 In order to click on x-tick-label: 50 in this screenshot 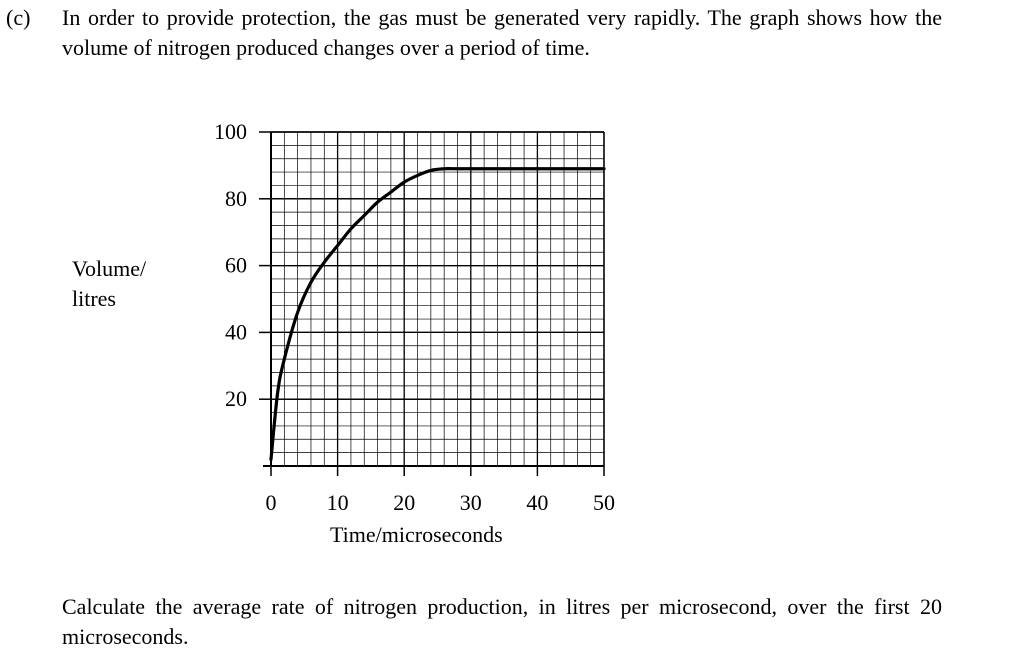, I will do `click(604, 502)`.